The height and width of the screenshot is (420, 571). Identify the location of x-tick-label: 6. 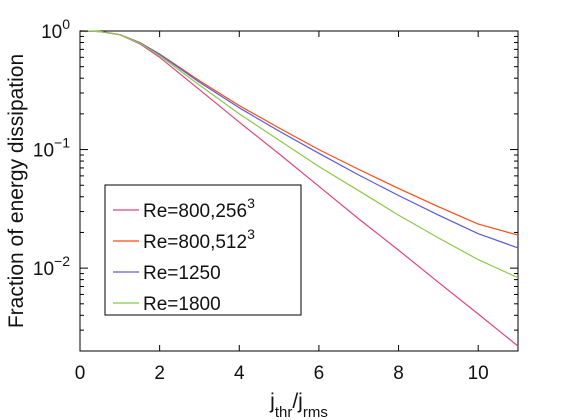
(319, 373).